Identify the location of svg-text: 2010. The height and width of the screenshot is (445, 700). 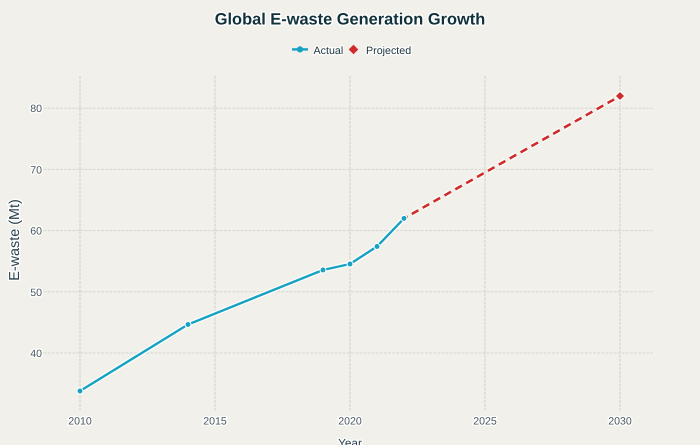
(80, 421).